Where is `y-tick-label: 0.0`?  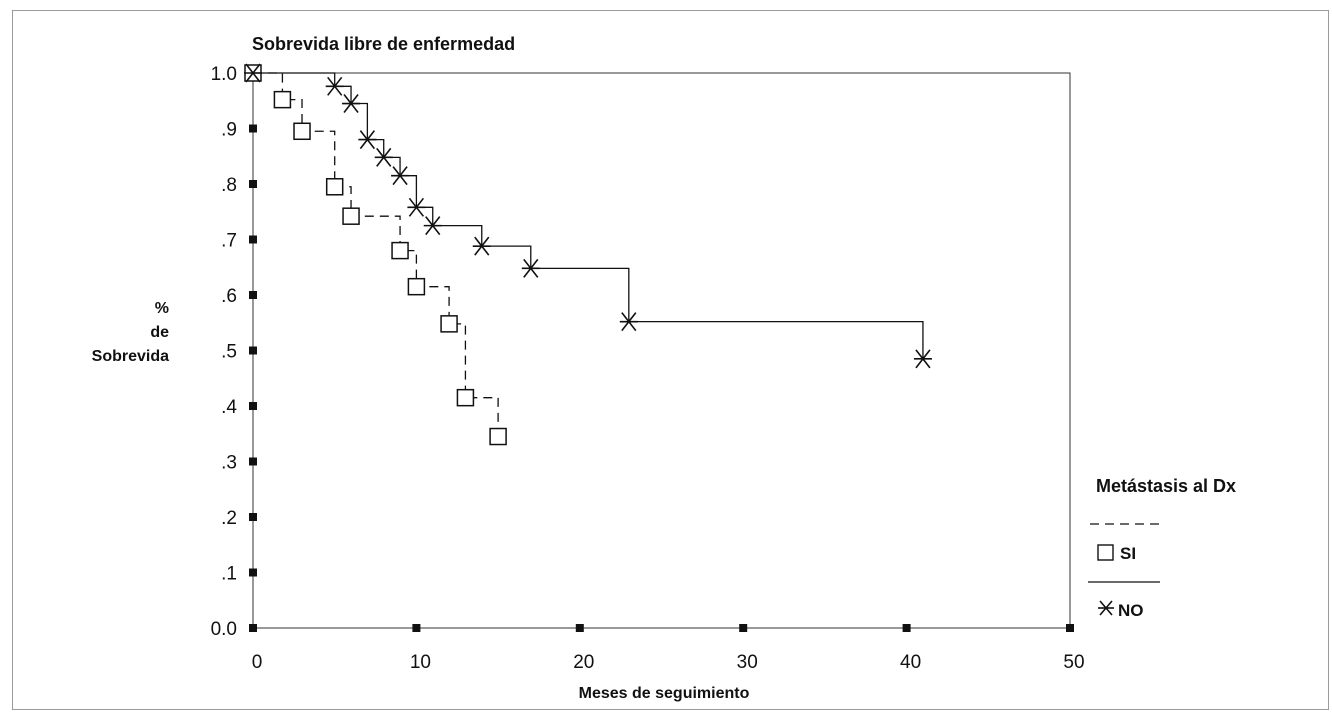 y-tick-label: 0.0 is located at coordinates (224, 629).